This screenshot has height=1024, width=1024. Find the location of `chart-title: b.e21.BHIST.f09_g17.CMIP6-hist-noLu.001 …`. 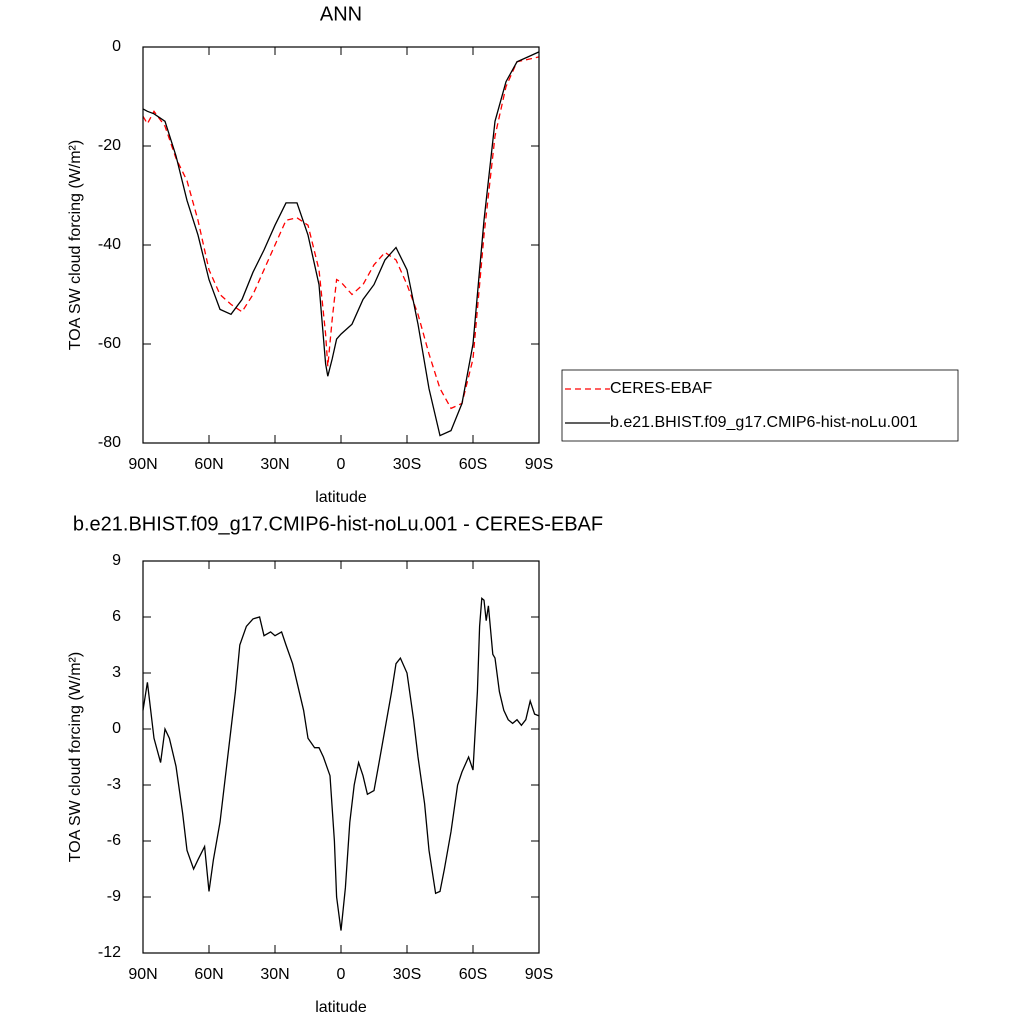

chart-title: b.e21.BHIST.f09_g17.CMIP6-hist-noLu.001 … is located at coordinates (338, 524).